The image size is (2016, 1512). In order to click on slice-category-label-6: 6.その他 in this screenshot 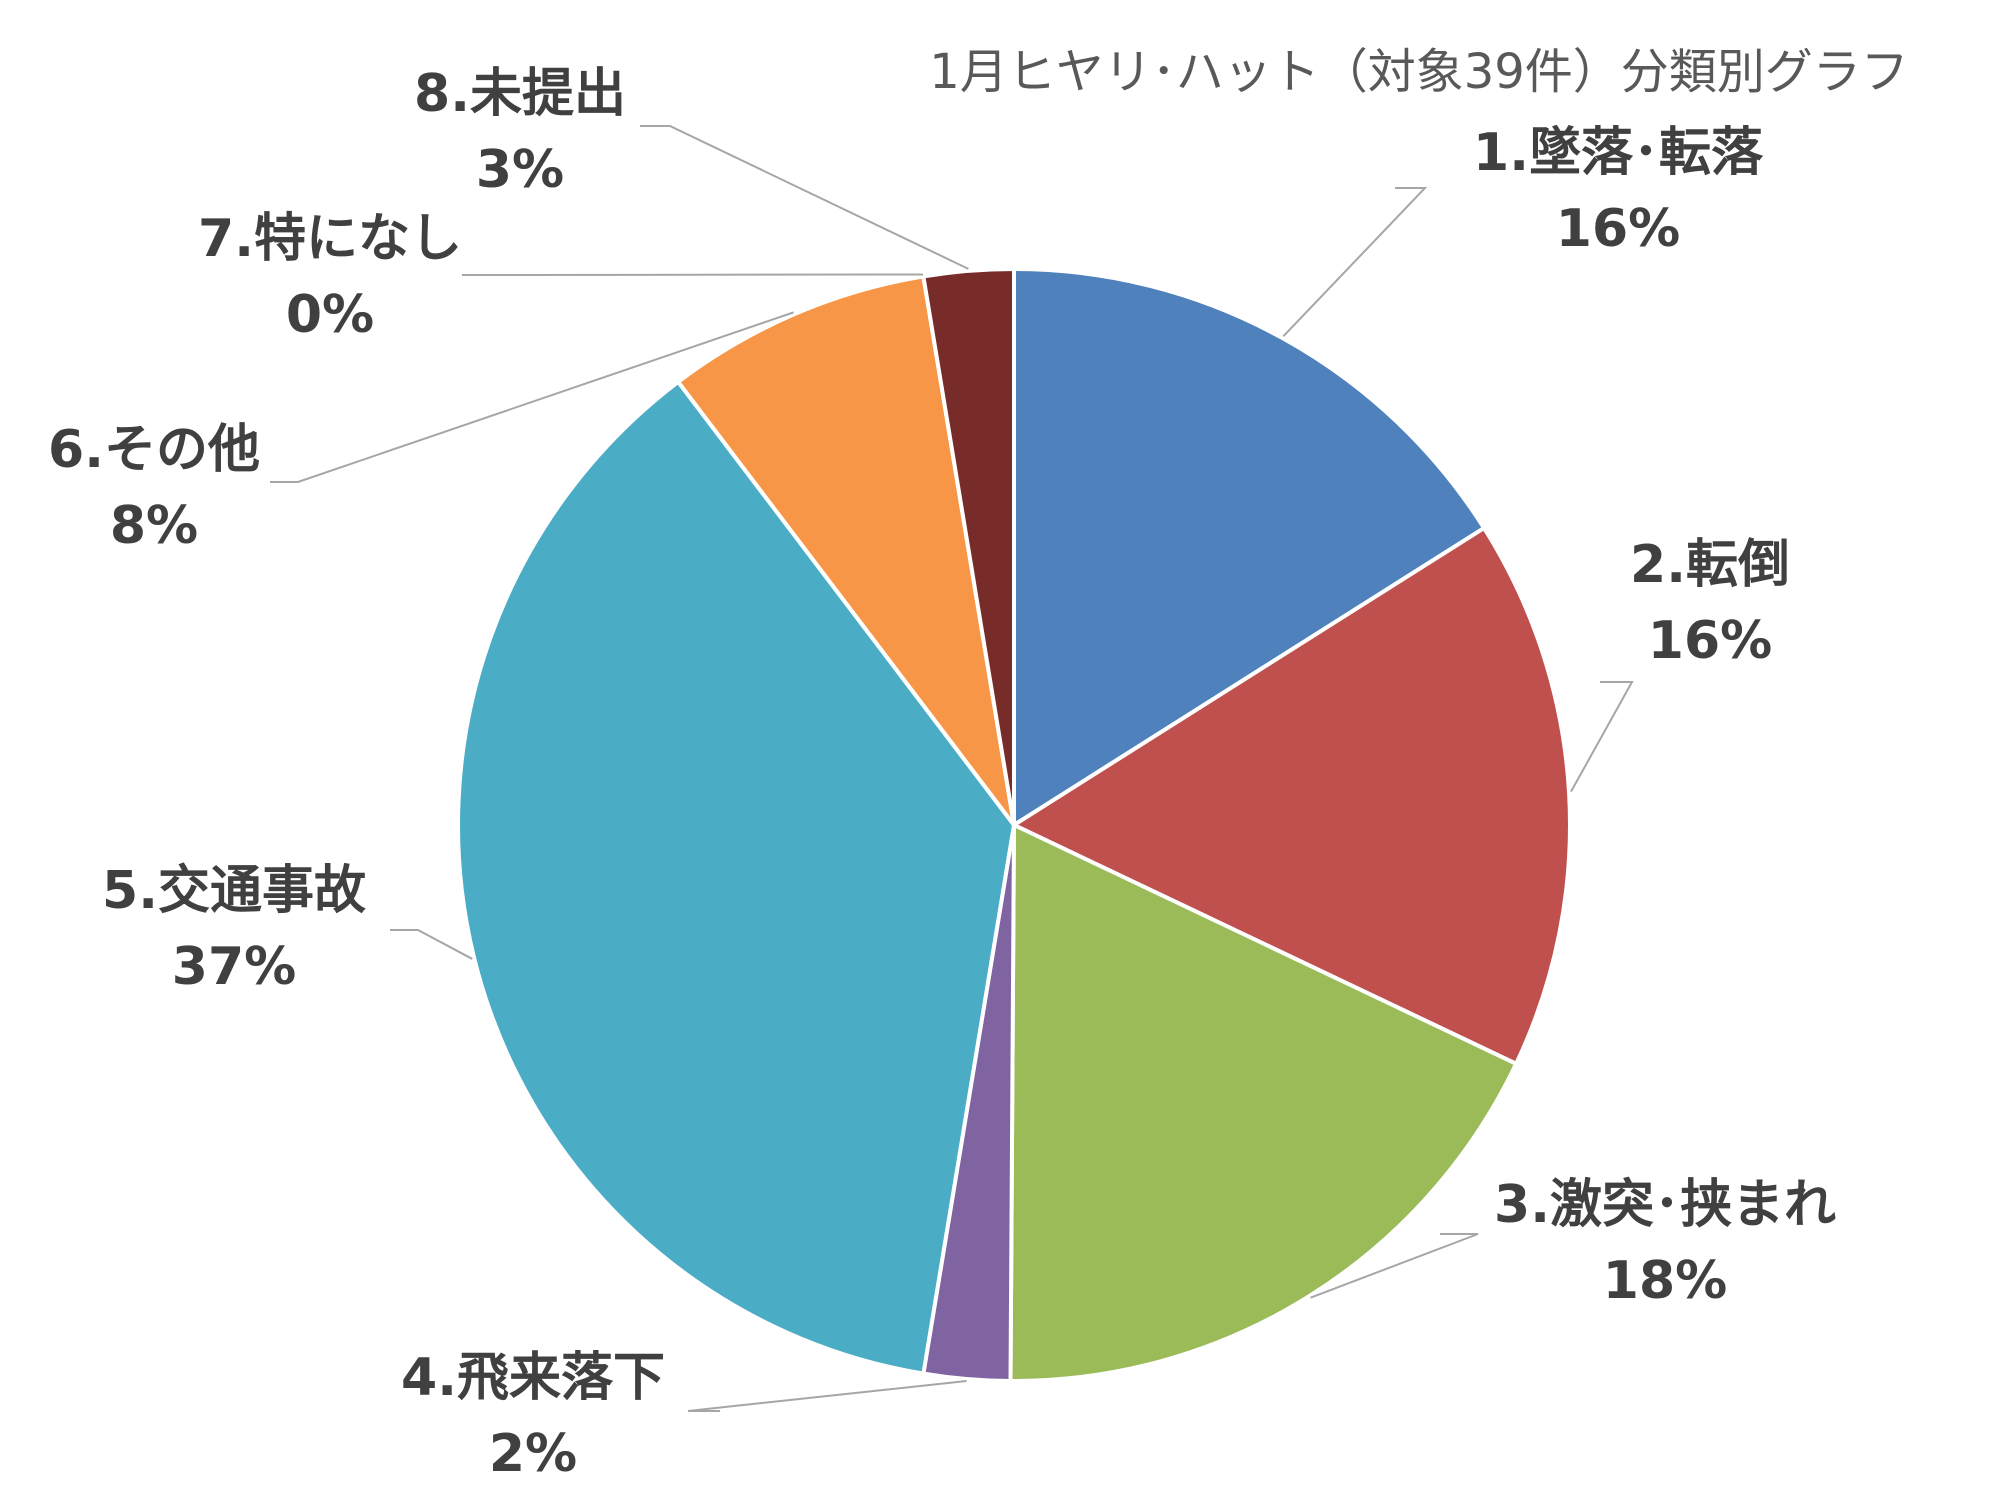, I will do `click(154, 450)`.